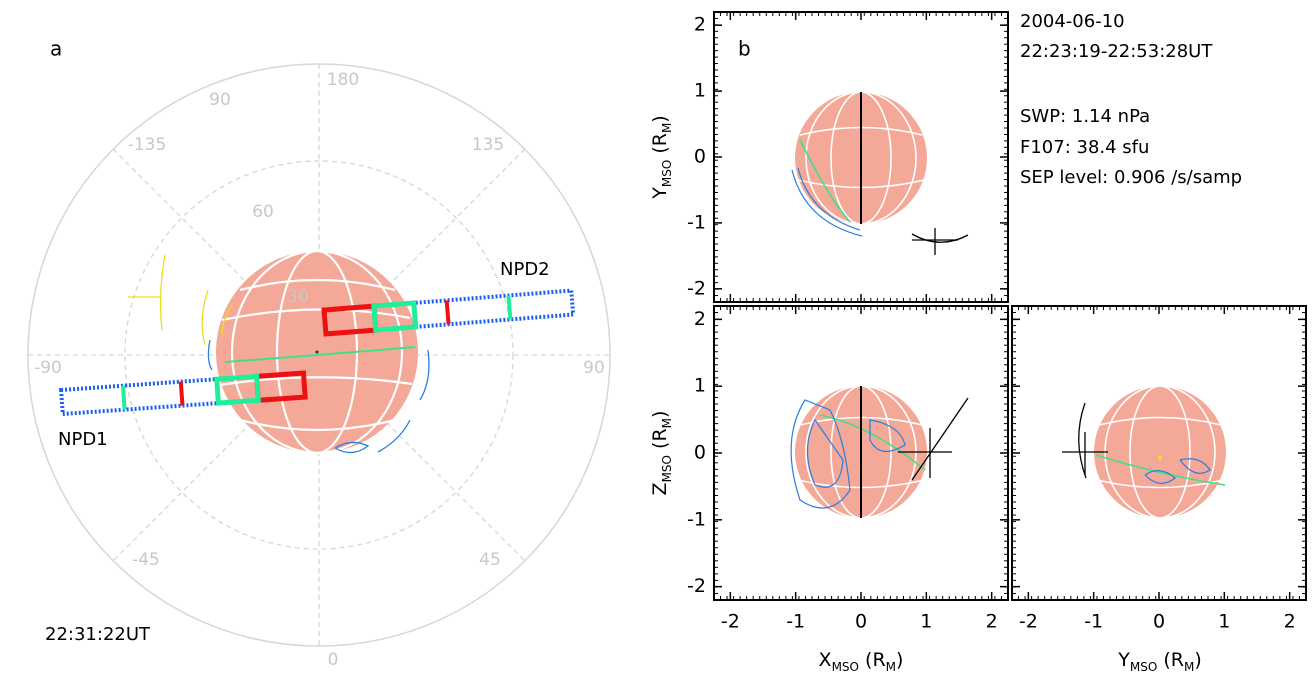 The image size is (1312, 677). What do you see at coordinates (263, 212) in the screenshot?
I see `zenith-label: 60` at bounding box center [263, 212].